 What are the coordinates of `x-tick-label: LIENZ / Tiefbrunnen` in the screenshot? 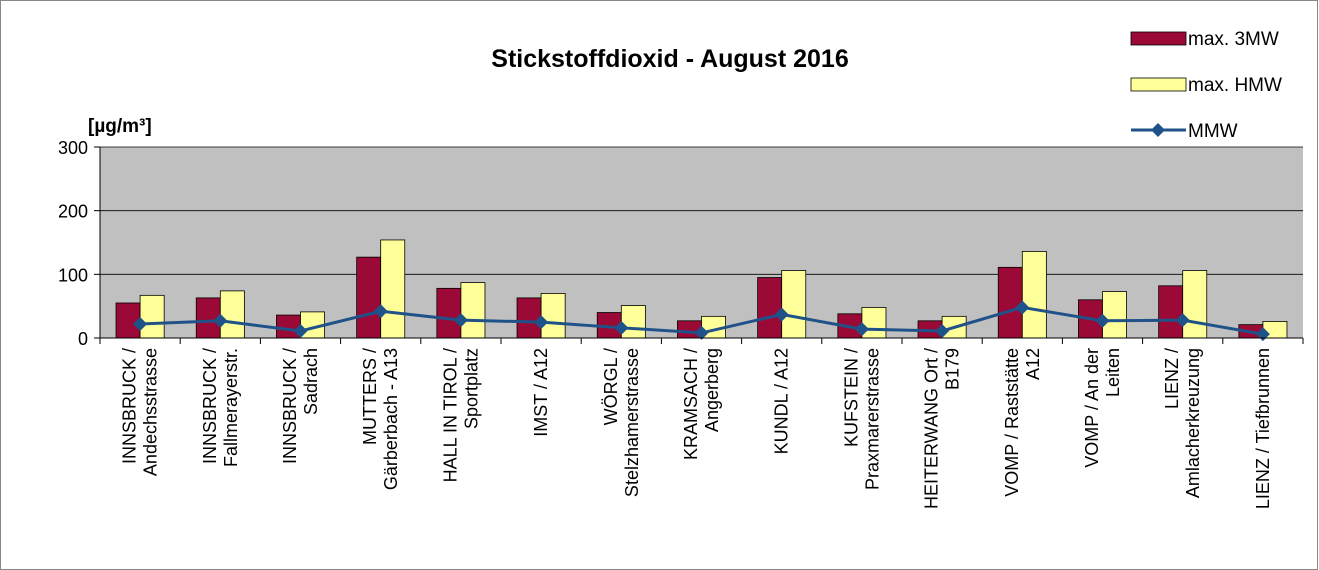 It's located at (1263, 428).